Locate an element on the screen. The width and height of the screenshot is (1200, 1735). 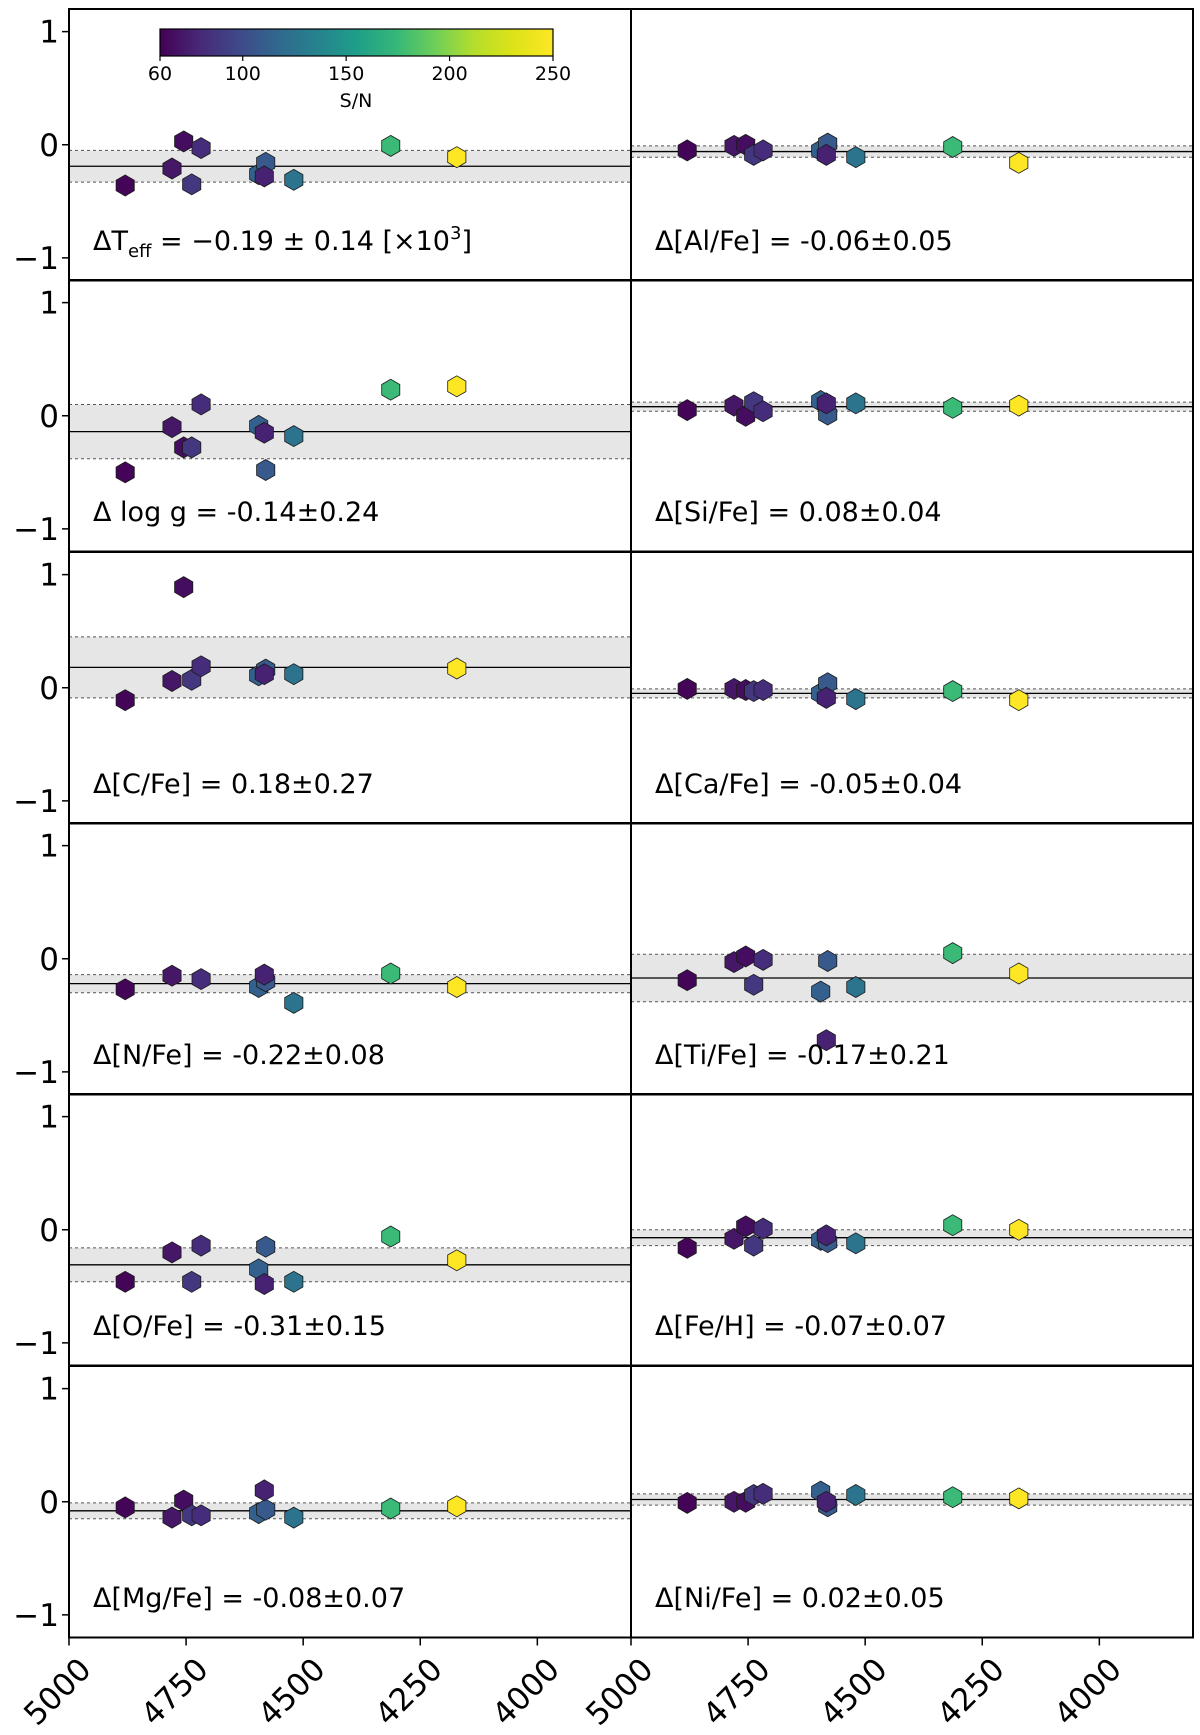
x-tick-label: 4250 is located at coordinates (970, 1692).